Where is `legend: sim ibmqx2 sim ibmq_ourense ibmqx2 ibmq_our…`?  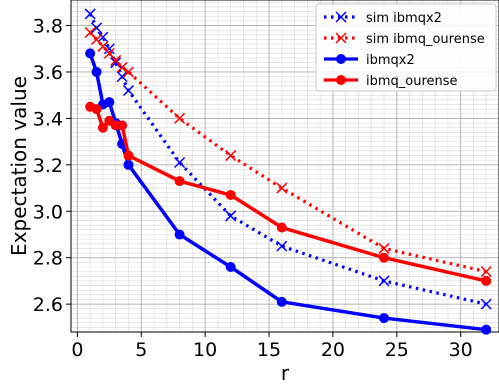 legend: sim ibmqx2 sim ibmq_ourense ibmqx2 ibmq_our… is located at coordinates (406, 47).